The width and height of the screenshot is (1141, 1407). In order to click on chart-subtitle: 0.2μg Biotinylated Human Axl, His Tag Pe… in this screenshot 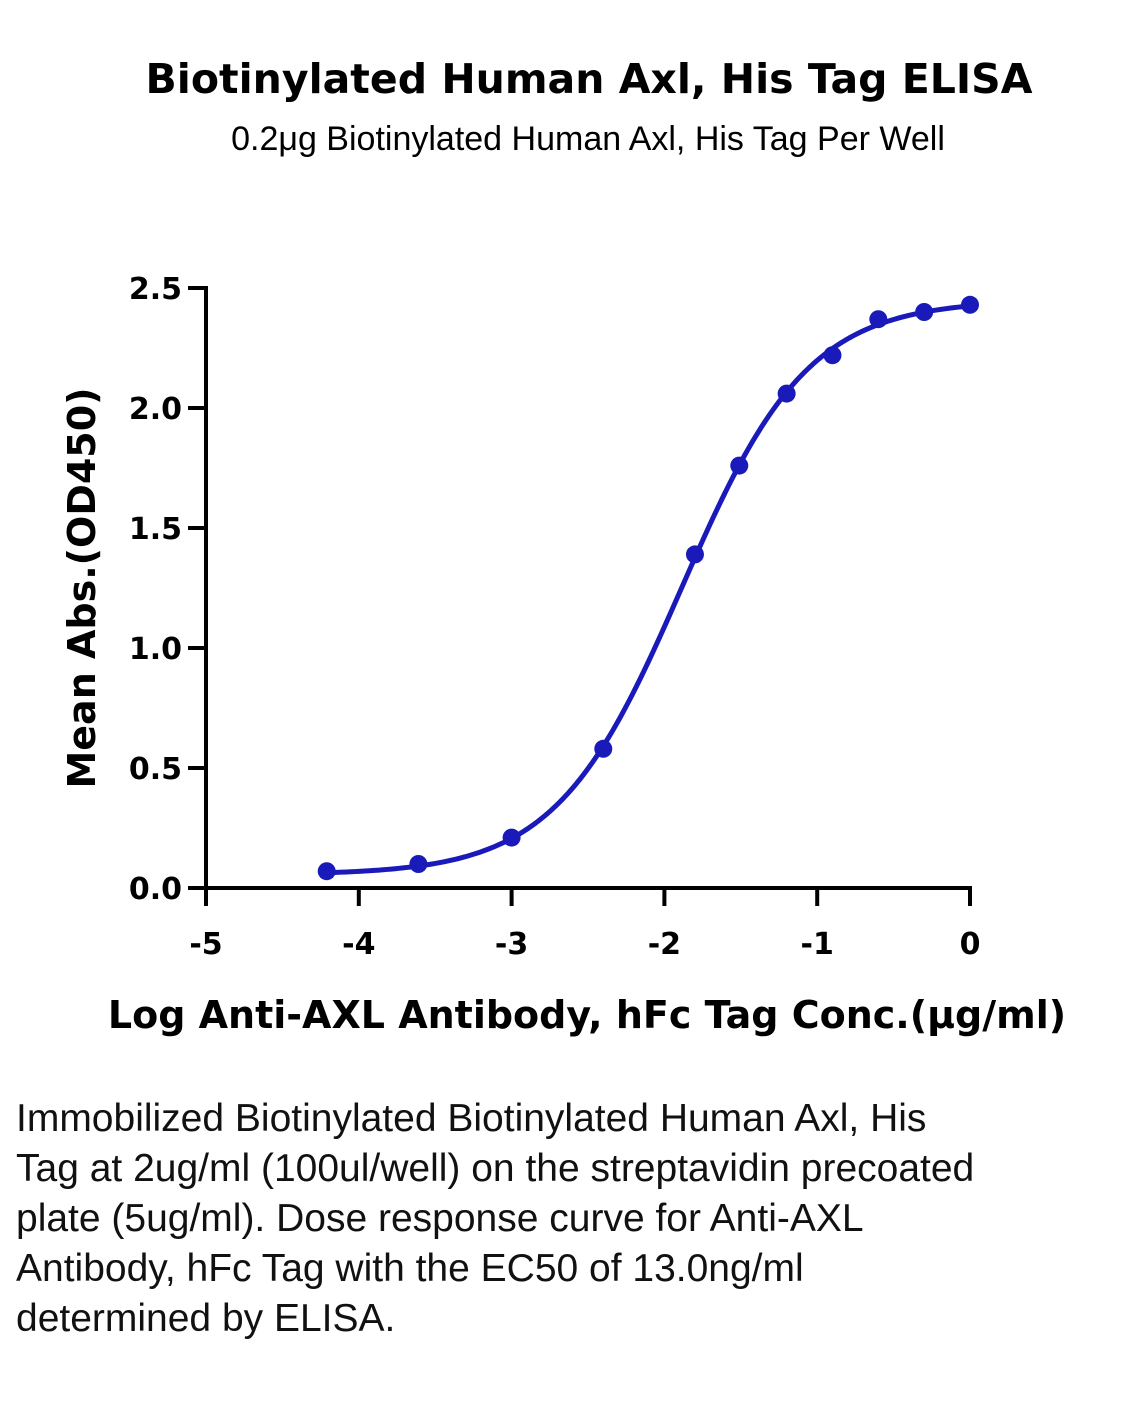, I will do `click(588, 139)`.